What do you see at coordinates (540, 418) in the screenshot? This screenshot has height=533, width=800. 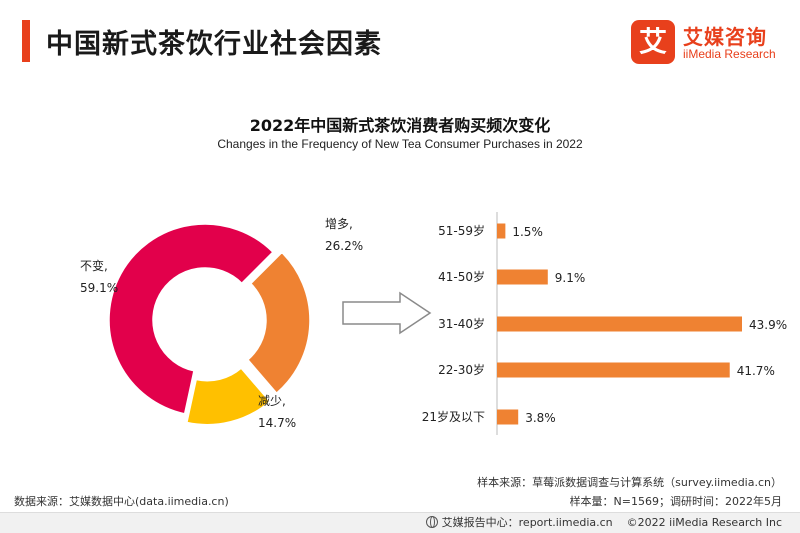 I see `bar-value-label: 3.8%` at bounding box center [540, 418].